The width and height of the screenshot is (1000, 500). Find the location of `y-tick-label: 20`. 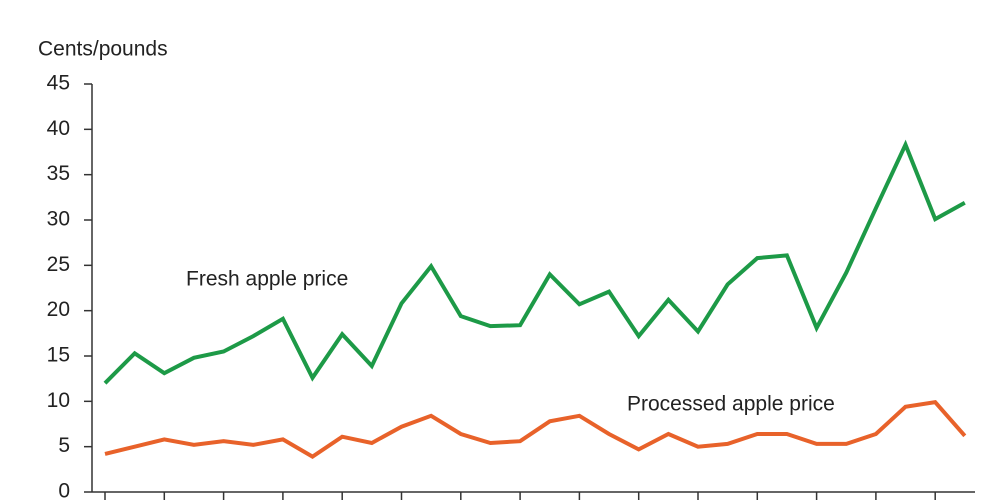

y-tick-label: 20 is located at coordinates (58, 309).